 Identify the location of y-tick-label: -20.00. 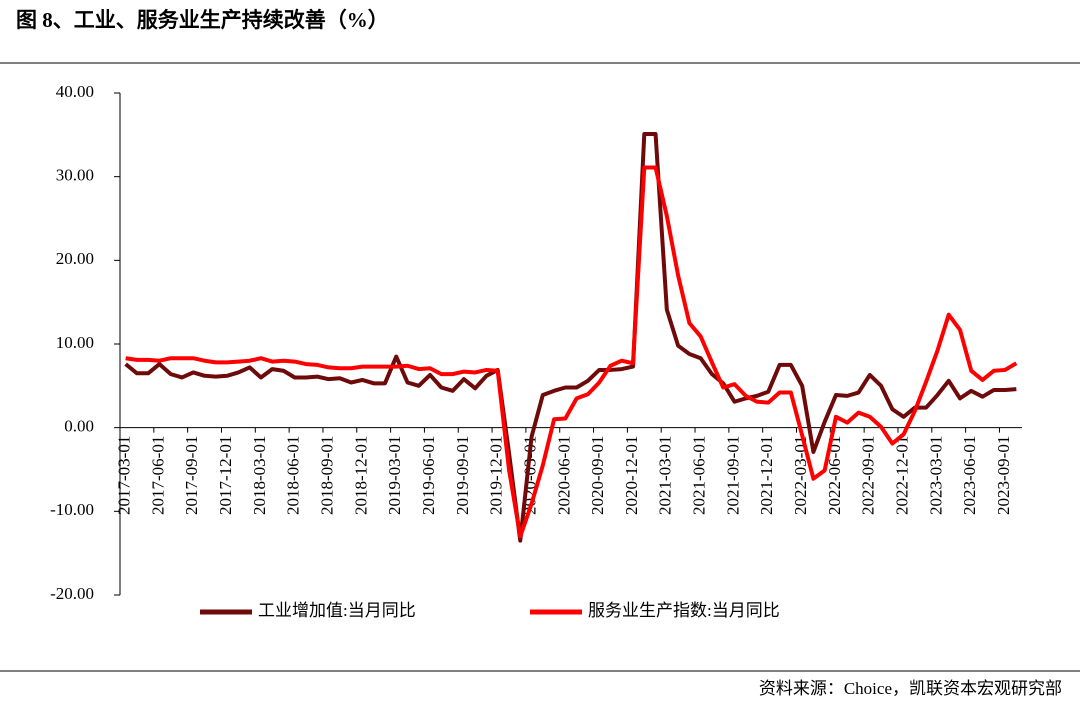
(72, 593).